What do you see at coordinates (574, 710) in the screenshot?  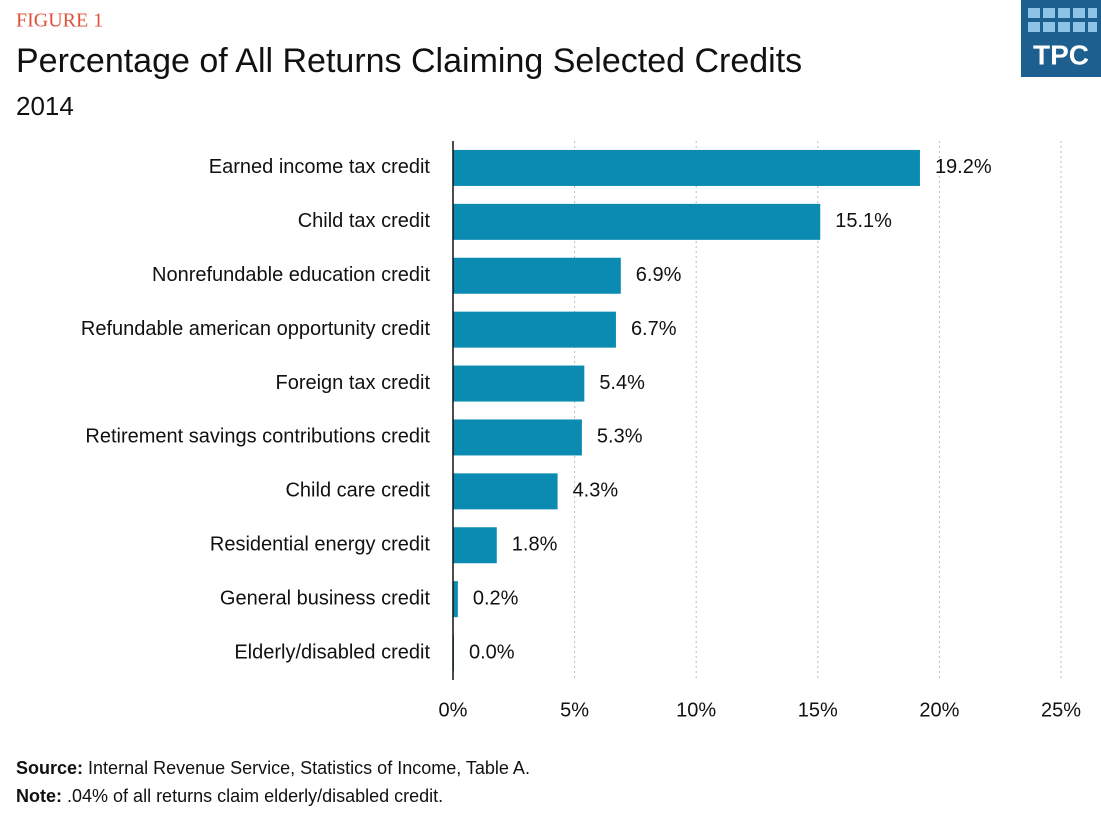 I see `x-tick-label: 5%` at bounding box center [574, 710].